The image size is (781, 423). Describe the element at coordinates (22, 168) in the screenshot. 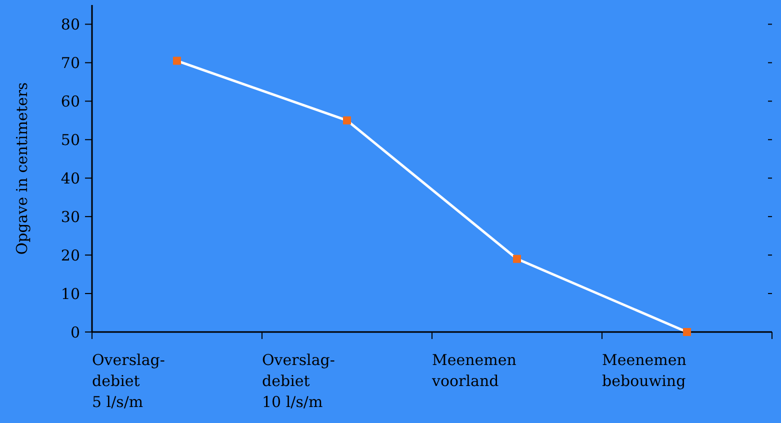

I see `y-axis-title: Opgave in centimeters` at that location.